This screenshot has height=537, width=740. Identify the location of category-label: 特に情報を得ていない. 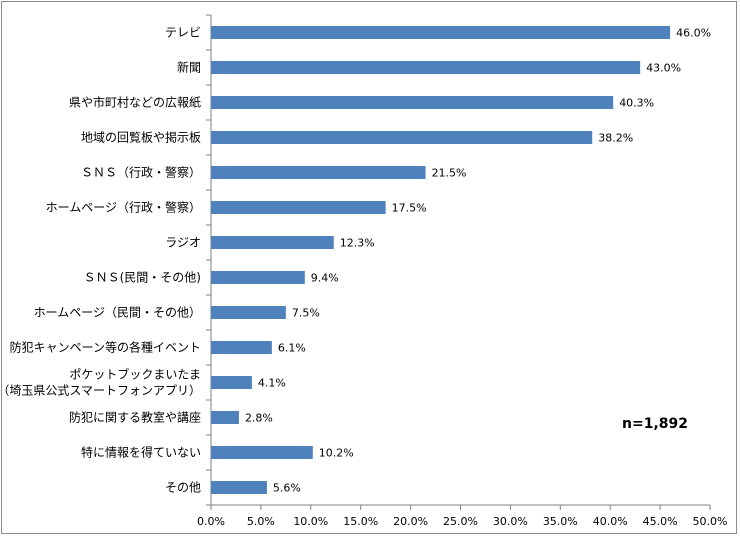
(141, 452).